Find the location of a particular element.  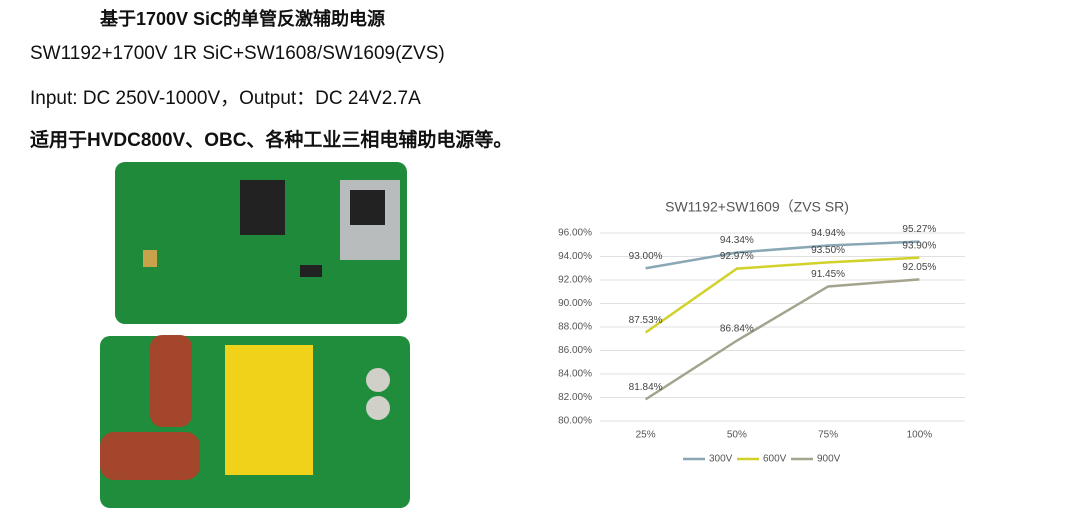

data-label: 93.00% is located at coordinates (646, 256).